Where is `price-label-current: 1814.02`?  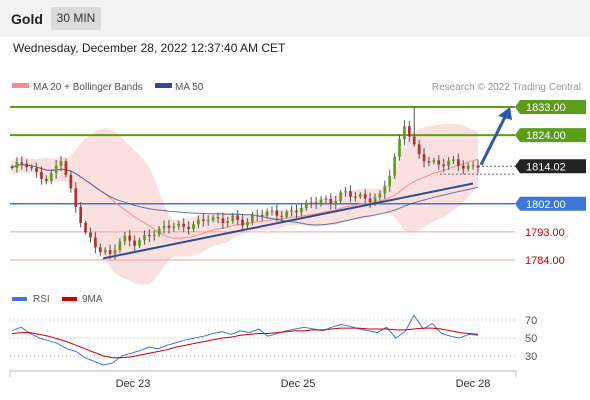
price-label-current: 1814.02 is located at coordinates (550, 166).